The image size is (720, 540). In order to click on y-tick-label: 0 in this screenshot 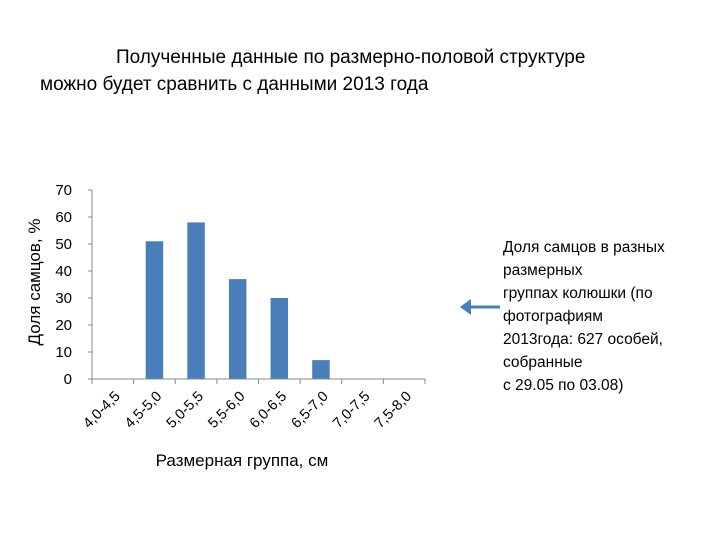, I will do `click(68, 379)`.